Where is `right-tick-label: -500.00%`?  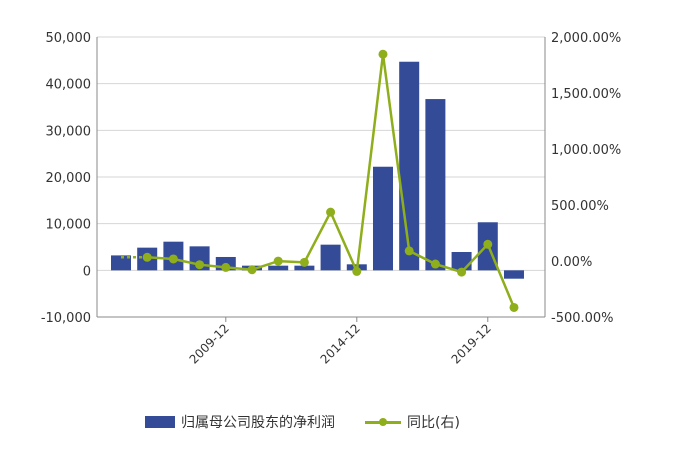
right-tick-label: -500.00% is located at coordinates (582, 318).